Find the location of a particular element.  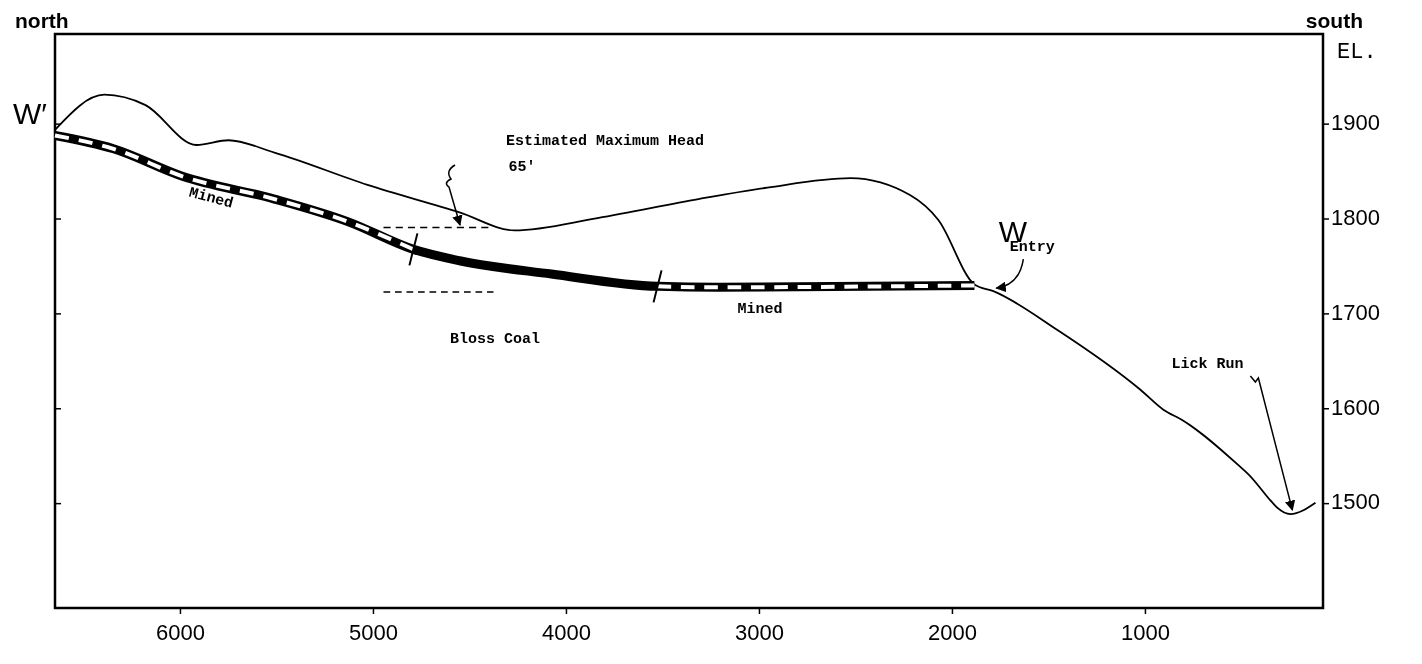

x-tick-label: 5000 is located at coordinates (373, 632).